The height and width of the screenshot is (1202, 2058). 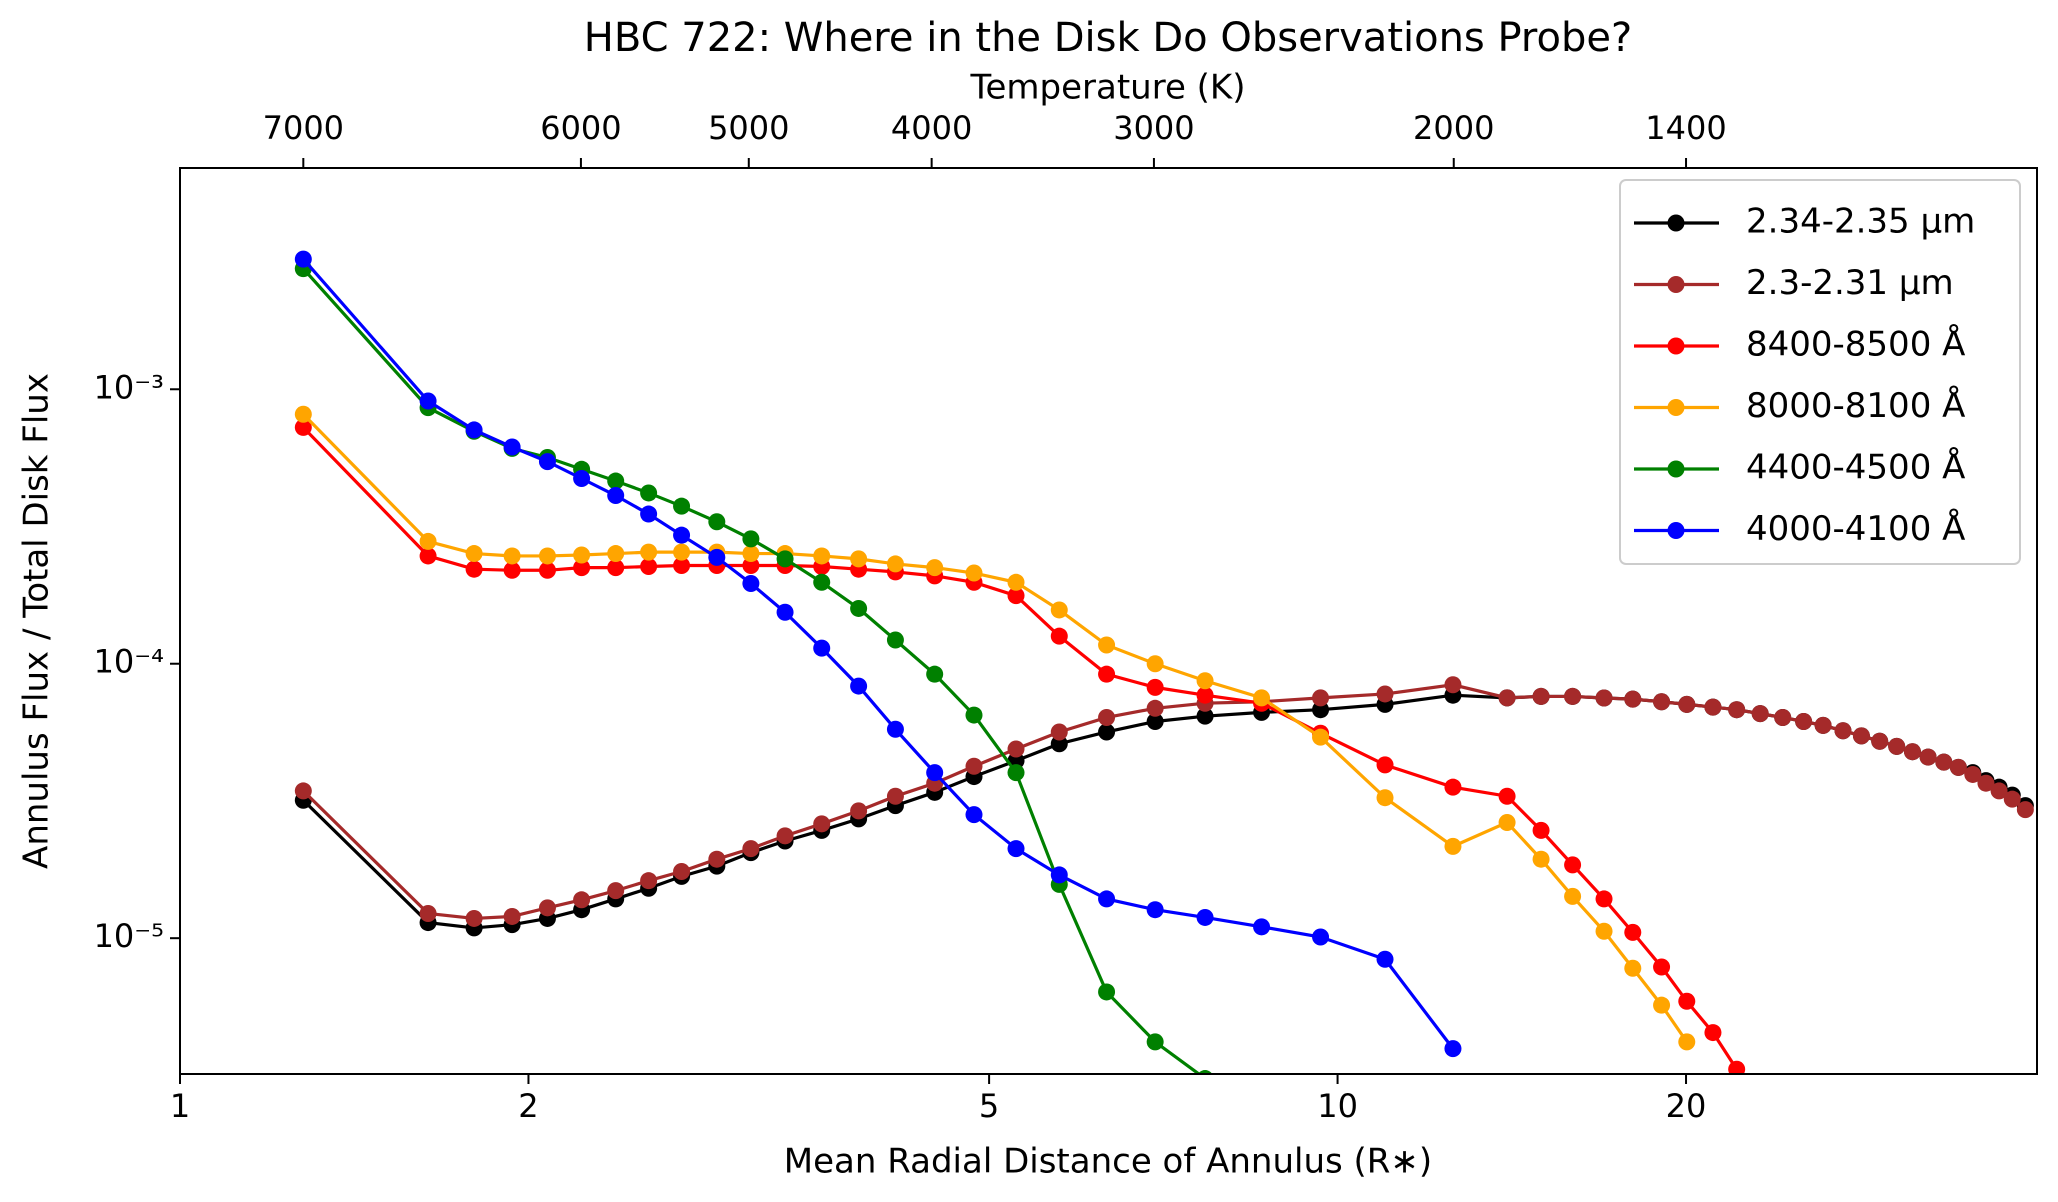 I want to click on legend-label: 8000-8100 Å, so click(x=1855, y=405).